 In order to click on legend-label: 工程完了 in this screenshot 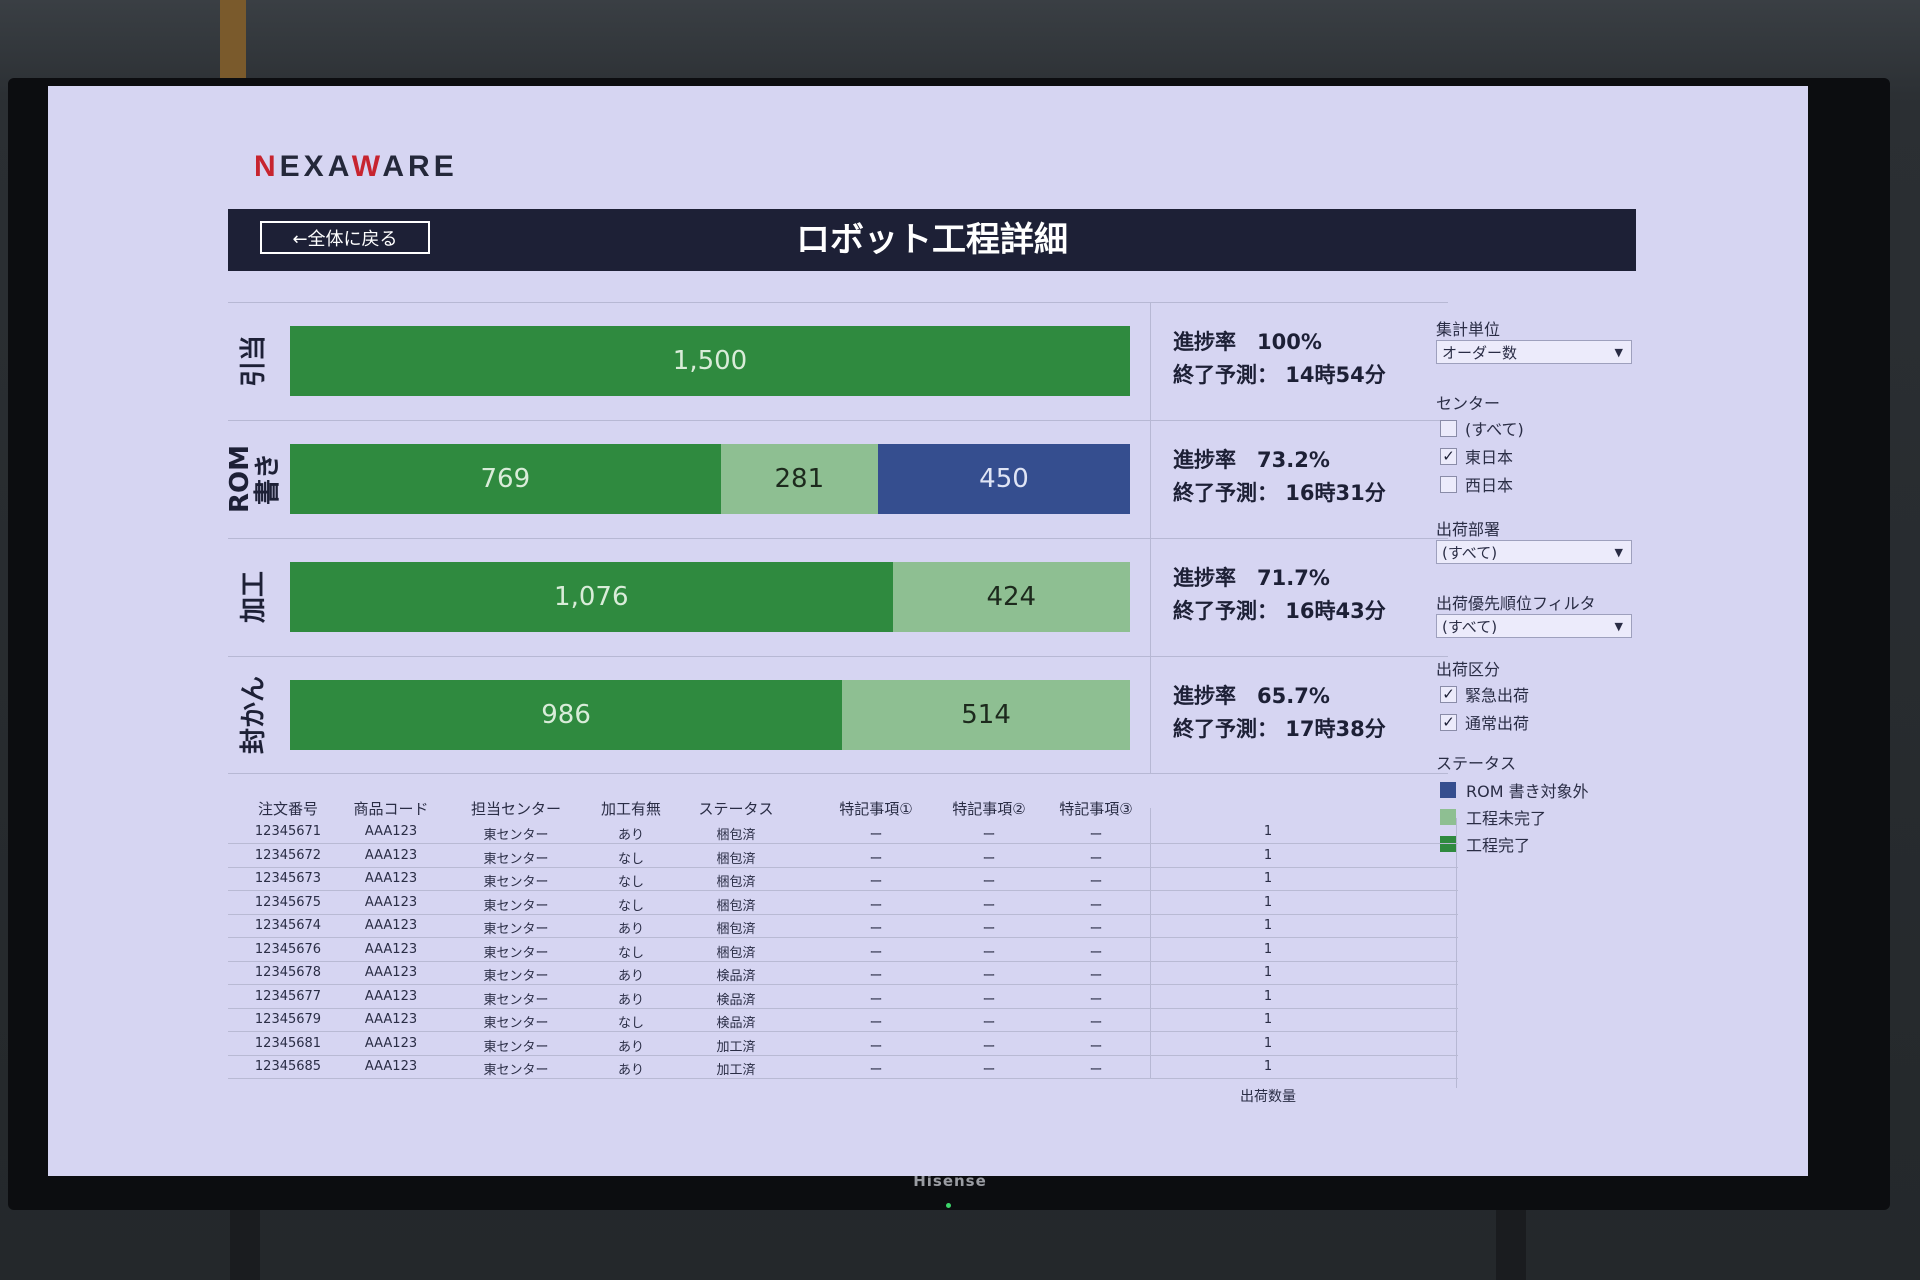, I will do `click(1498, 845)`.